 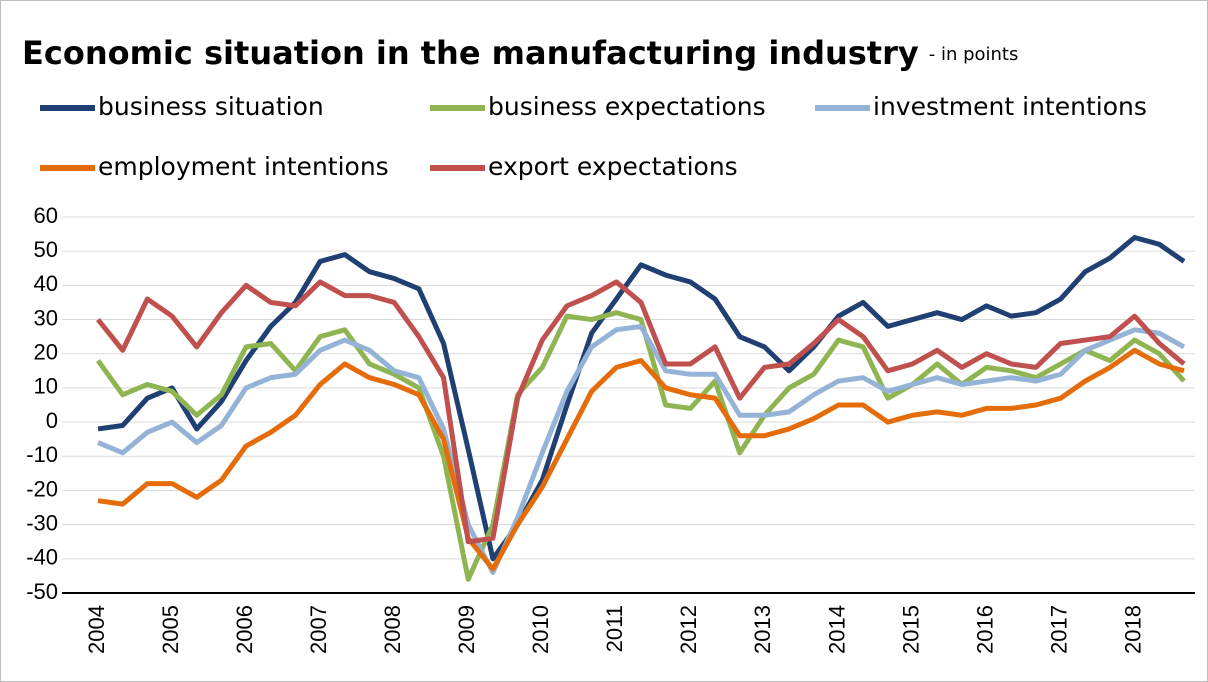 I want to click on x-tick-label: 2014, so click(x=836, y=629).